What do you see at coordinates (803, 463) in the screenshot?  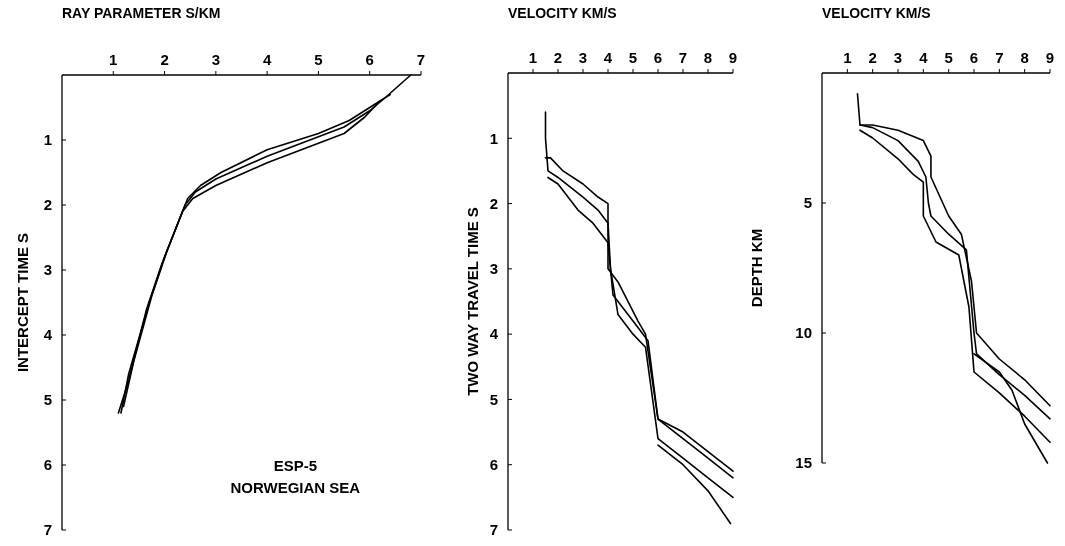 I see `y-tick-label: 15` at bounding box center [803, 463].